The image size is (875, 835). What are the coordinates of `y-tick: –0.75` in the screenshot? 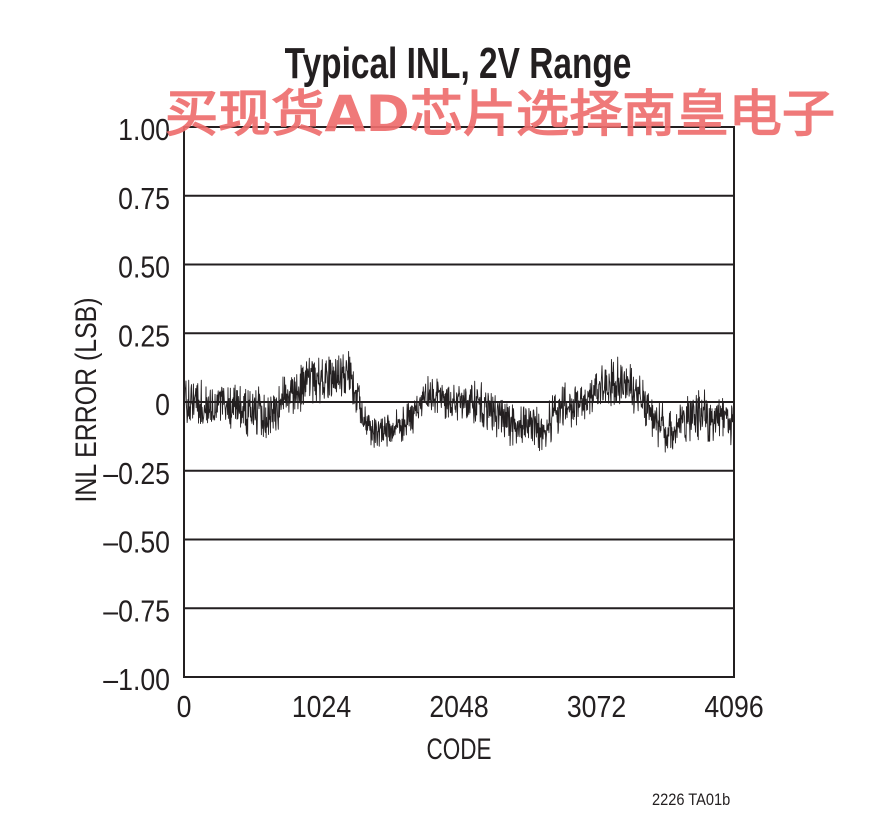 It's located at (136, 611).